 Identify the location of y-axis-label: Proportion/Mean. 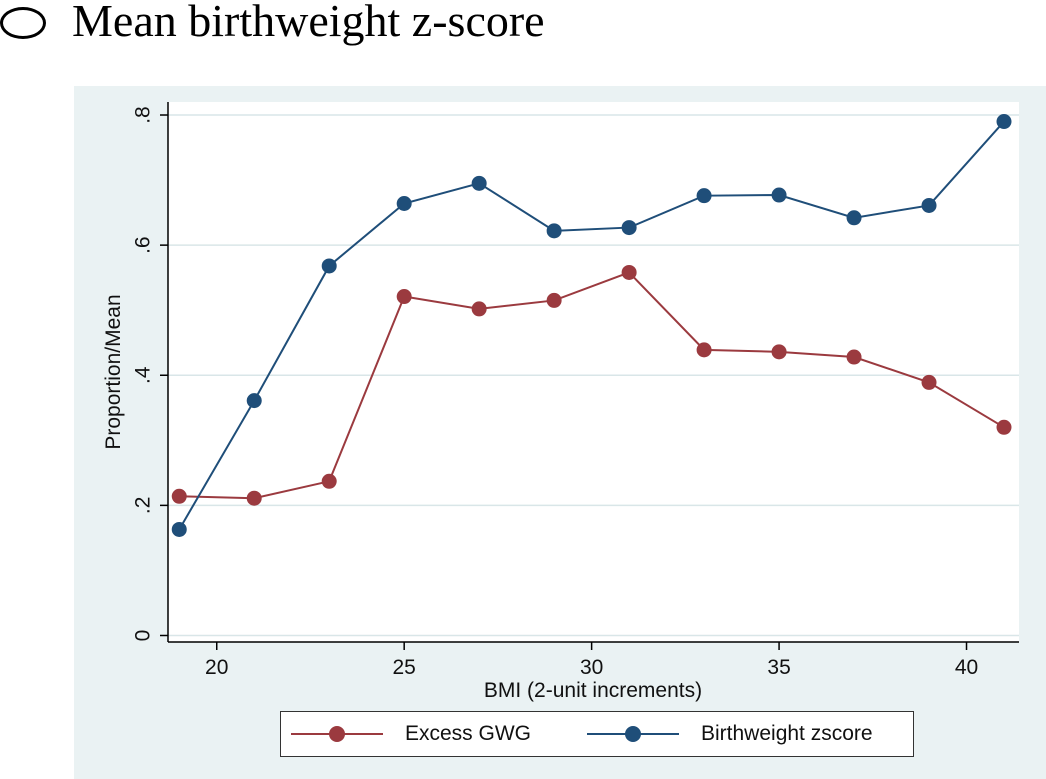
(113, 371).